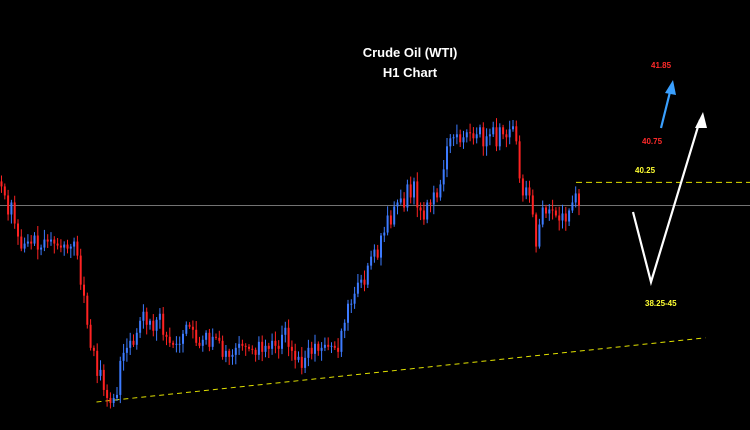 The width and height of the screenshot is (750, 430). What do you see at coordinates (401, 370) in the screenshot?
I see `support-trendline` at bounding box center [401, 370].